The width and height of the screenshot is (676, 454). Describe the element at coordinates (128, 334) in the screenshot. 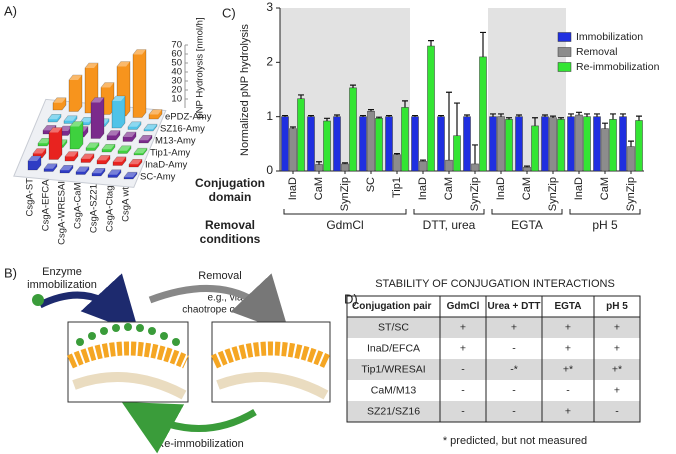

I see `enzymes` at that location.